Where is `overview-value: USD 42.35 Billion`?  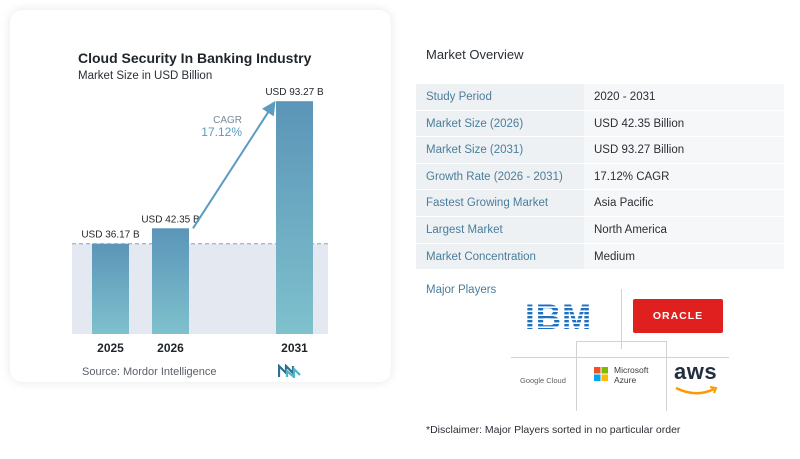 overview-value: USD 42.35 Billion is located at coordinates (684, 123).